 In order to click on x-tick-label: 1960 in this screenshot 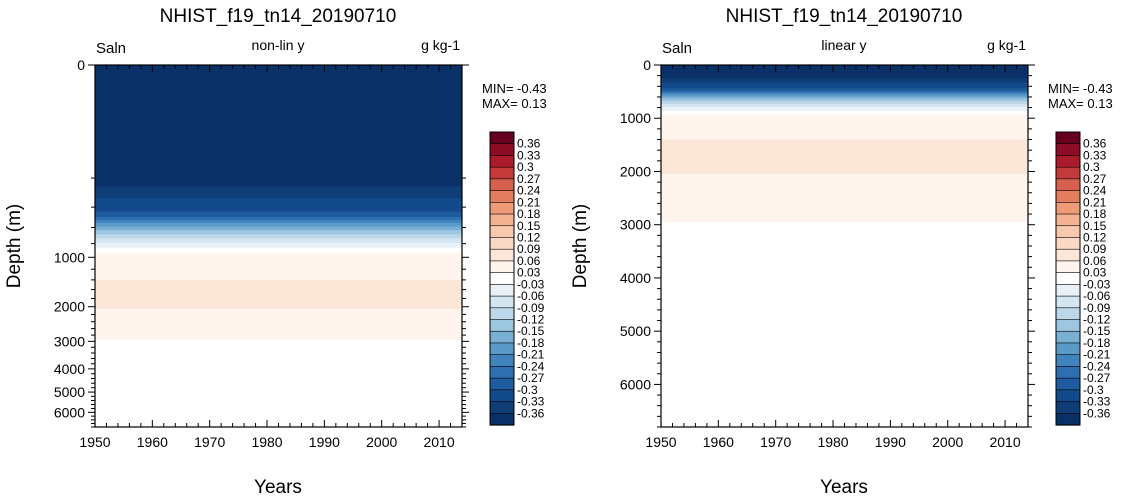, I will do `click(718, 442)`.